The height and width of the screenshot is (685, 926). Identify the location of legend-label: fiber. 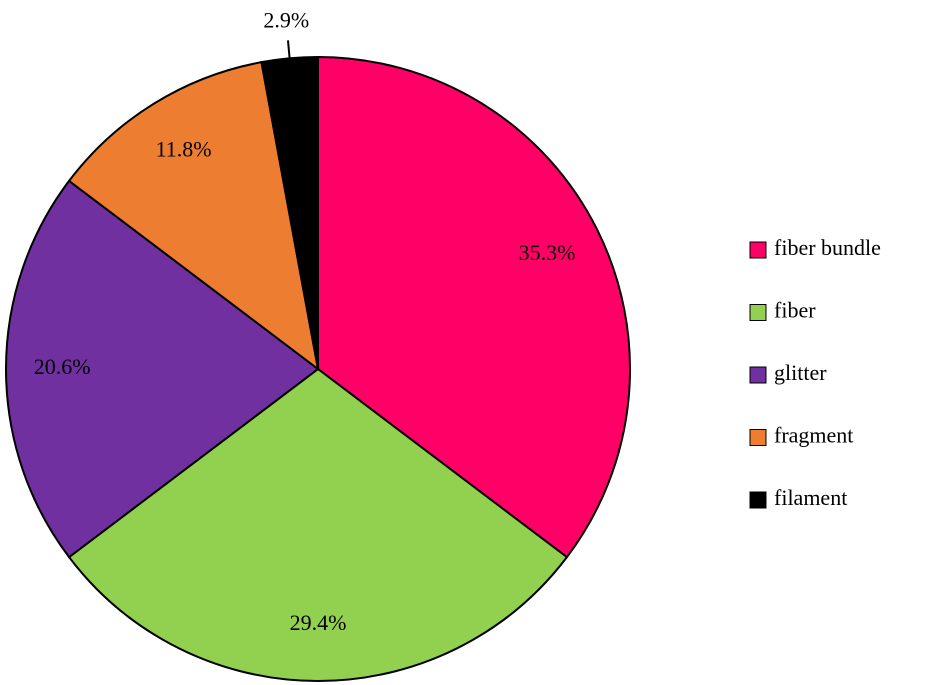
(795, 310).